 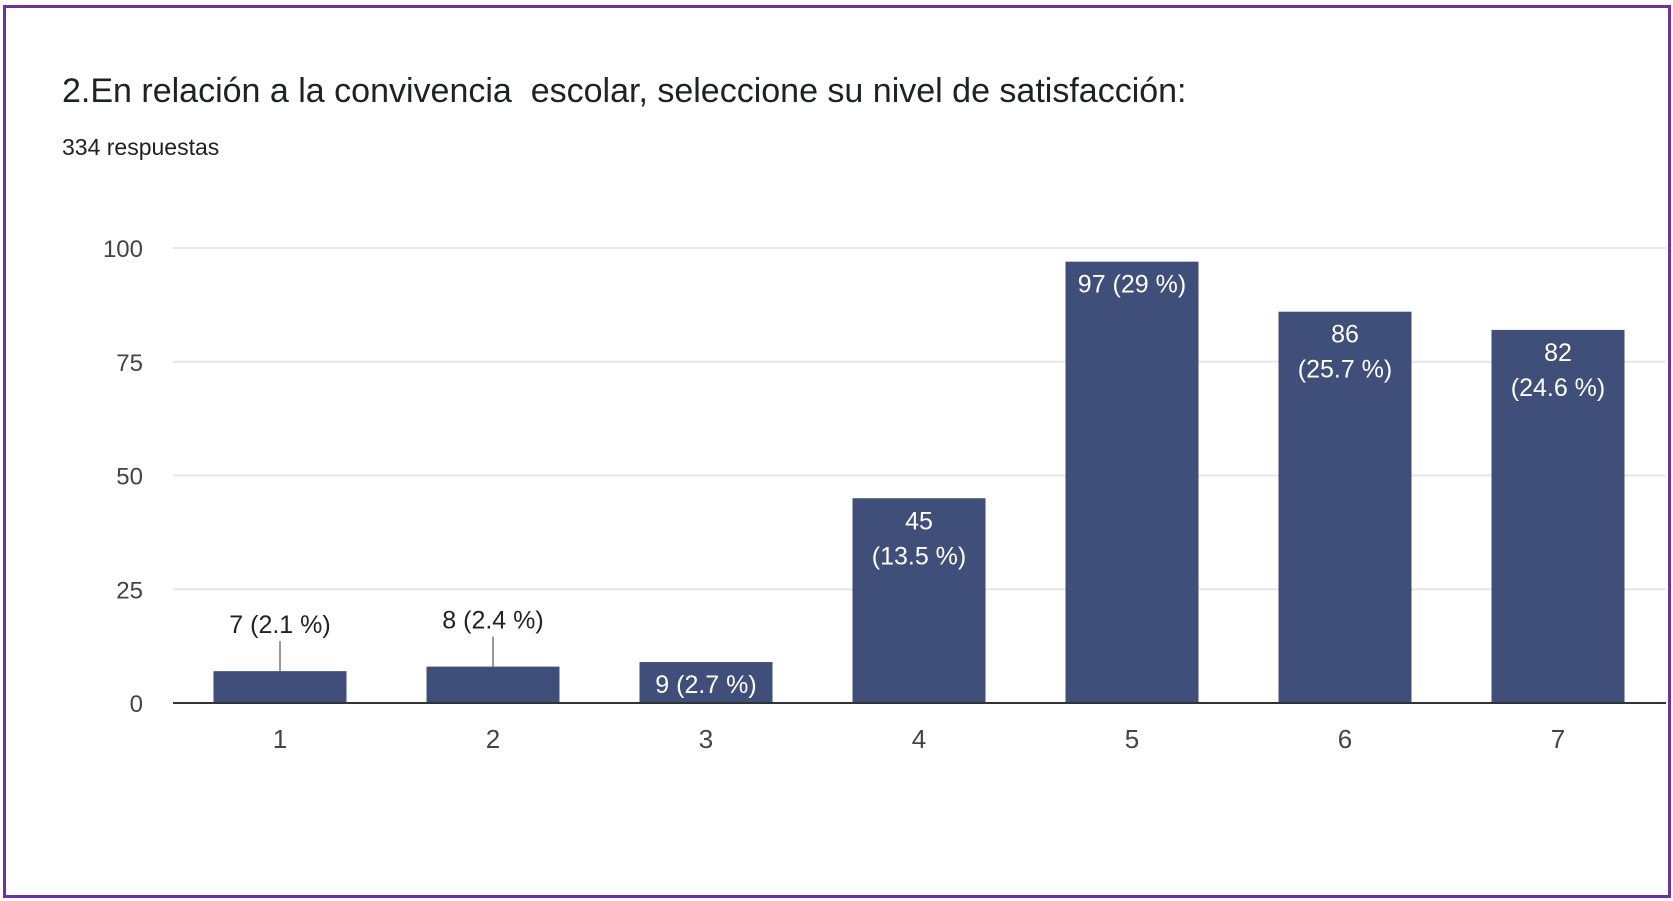 What do you see at coordinates (706, 739) in the screenshot?
I see `x-tick-label: 3` at bounding box center [706, 739].